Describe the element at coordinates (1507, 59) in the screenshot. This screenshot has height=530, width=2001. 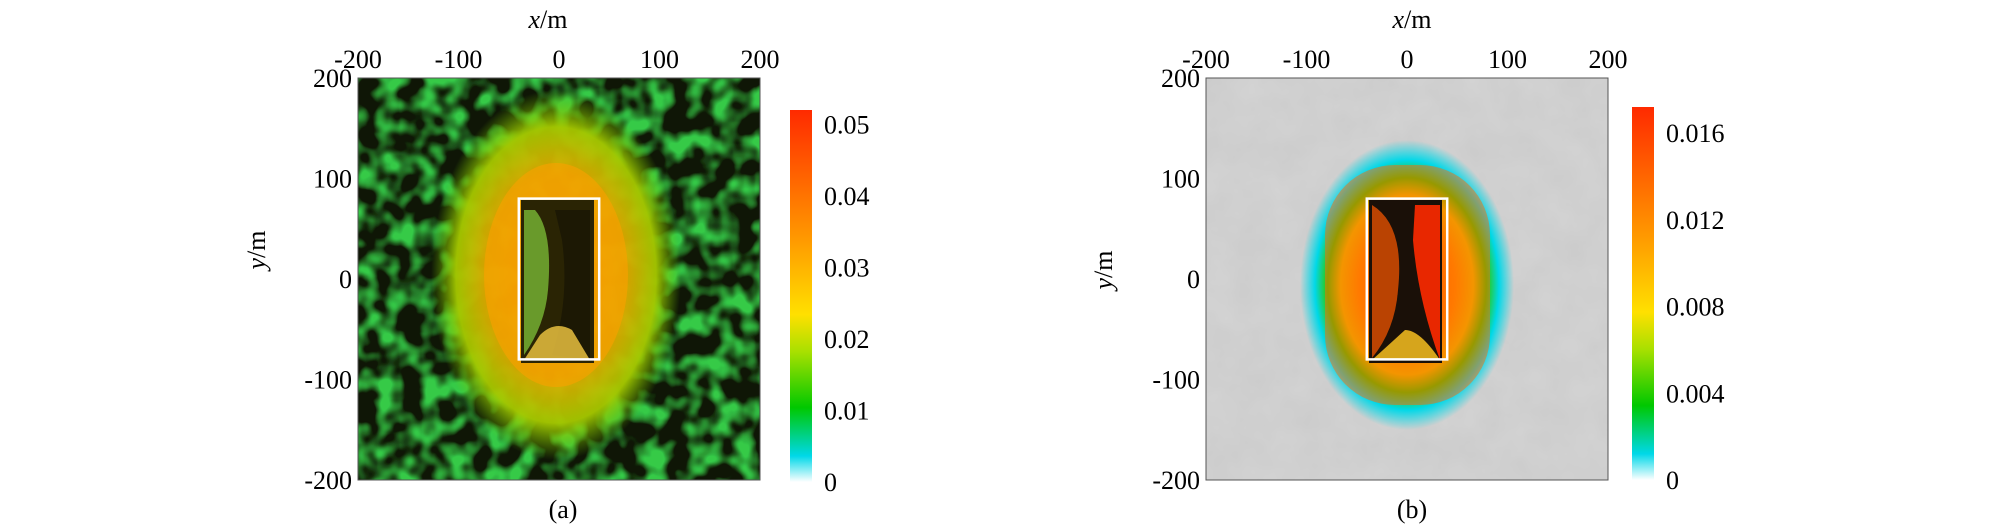
I see `panel-b-x-tick-label: 100` at that location.